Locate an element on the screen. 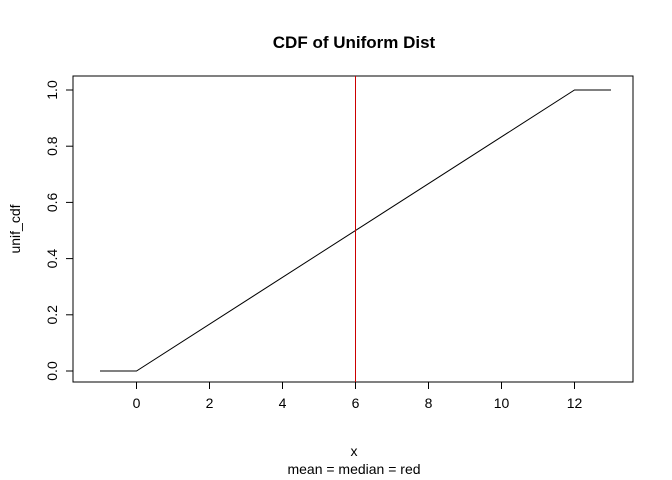 This screenshot has height=480, width=672. y-tick-label: 0.8 is located at coordinates (52, 146).